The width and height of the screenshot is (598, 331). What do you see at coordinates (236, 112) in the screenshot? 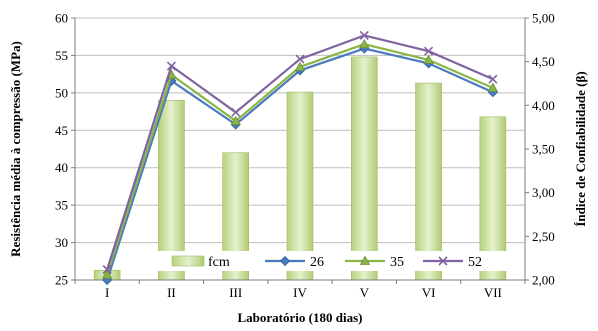
I see `point-52-III` at bounding box center [236, 112].